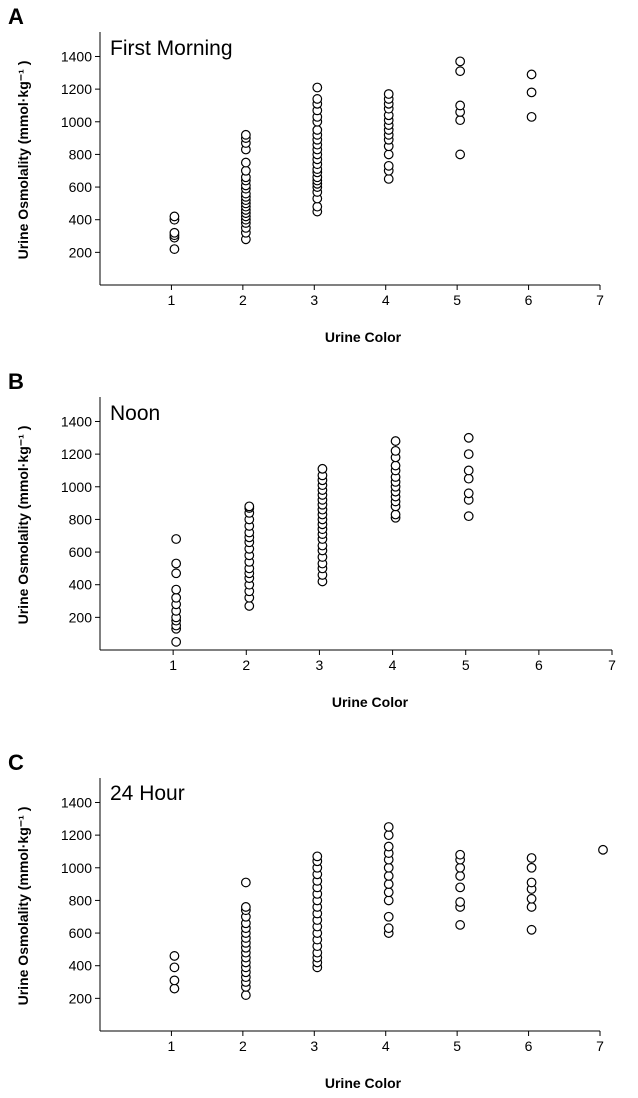 The image size is (638, 1098). Describe the element at coordinates (16, 381) in the screenshot. I see `panel-letter: B` at that location.